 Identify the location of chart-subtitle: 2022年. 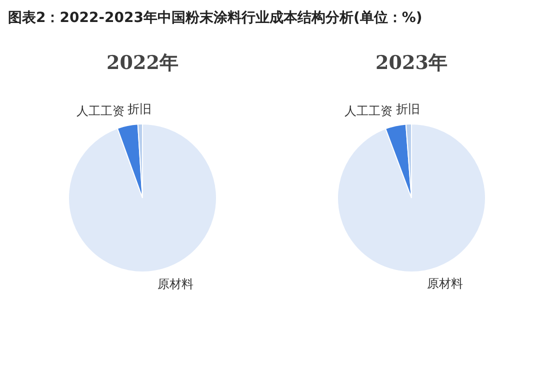
(143, 63).